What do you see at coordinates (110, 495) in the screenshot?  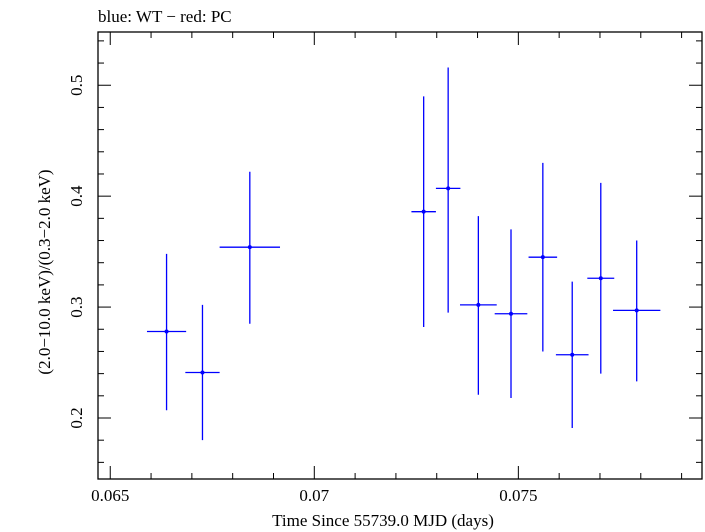 I see `x-tick-label: 0.065` at bounding box center [110, 495].